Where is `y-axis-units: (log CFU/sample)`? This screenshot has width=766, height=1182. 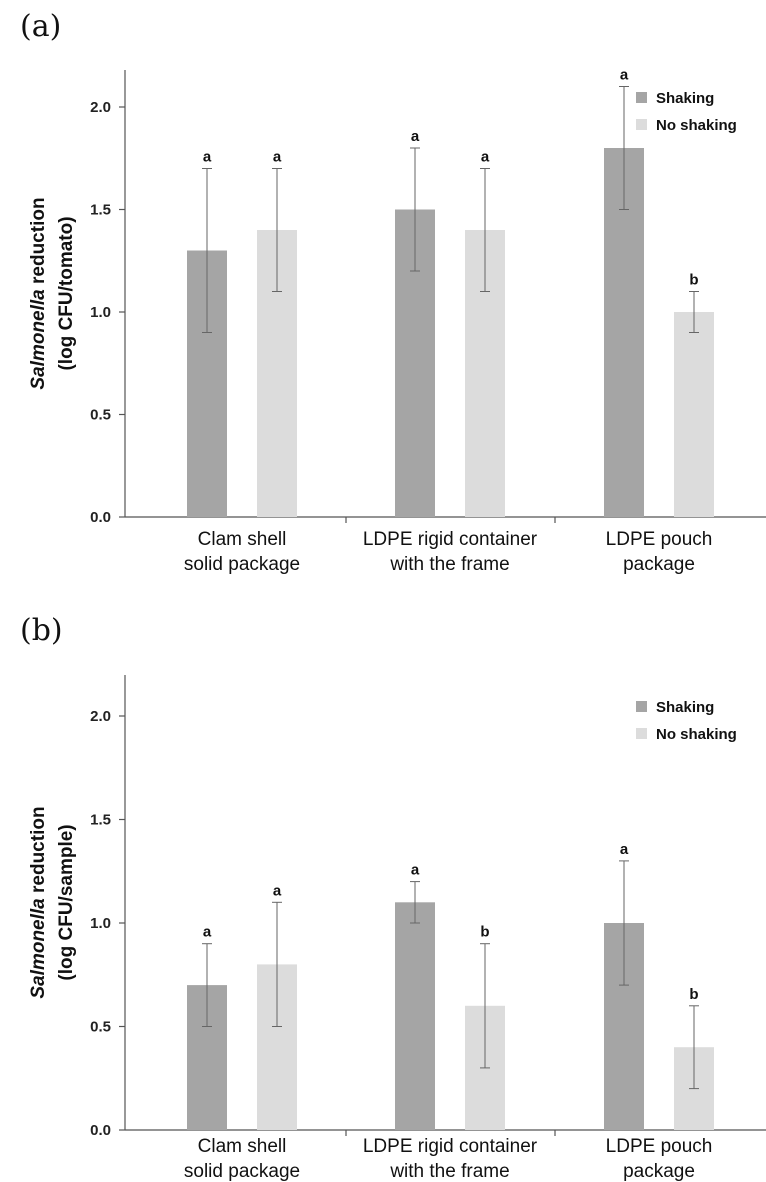
y-axis-units: (log CFU/sample) is located at coordinates (66, 902).